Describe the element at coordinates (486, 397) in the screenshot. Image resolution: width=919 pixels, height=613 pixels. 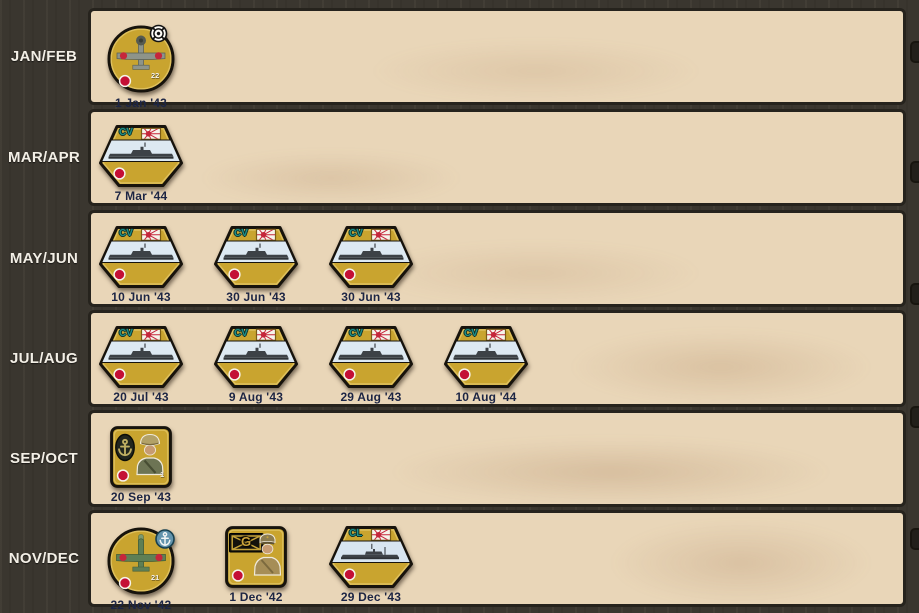
I see `arrival-date: 10 Aug '44` at that location.